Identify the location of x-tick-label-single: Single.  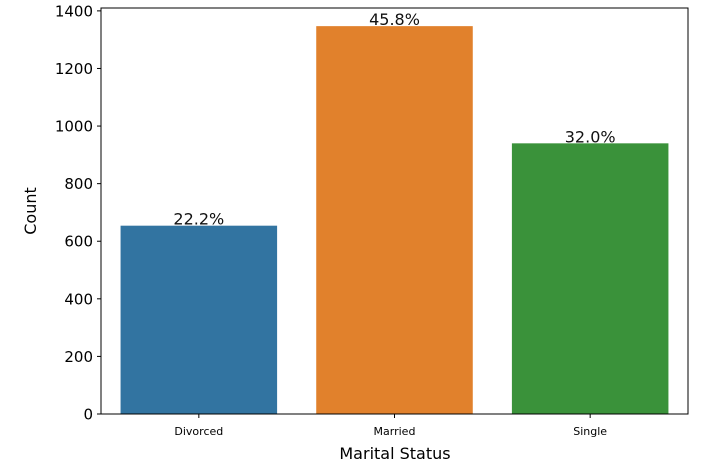
(590, 431).